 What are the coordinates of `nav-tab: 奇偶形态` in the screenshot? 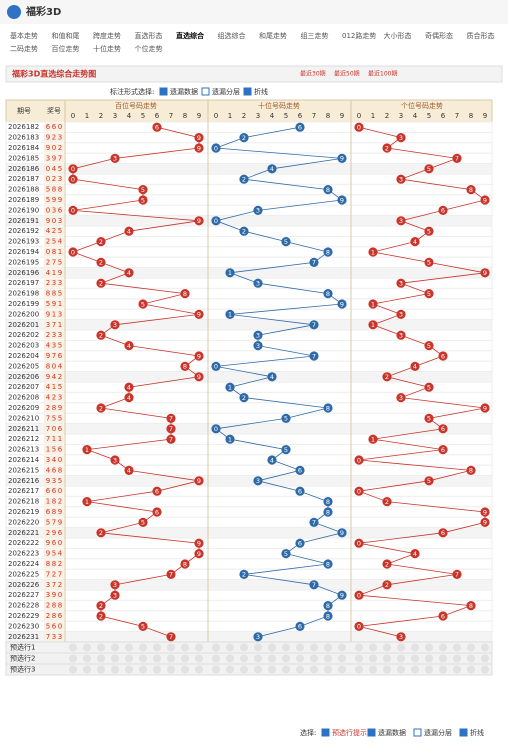 It's located at (439, 35).